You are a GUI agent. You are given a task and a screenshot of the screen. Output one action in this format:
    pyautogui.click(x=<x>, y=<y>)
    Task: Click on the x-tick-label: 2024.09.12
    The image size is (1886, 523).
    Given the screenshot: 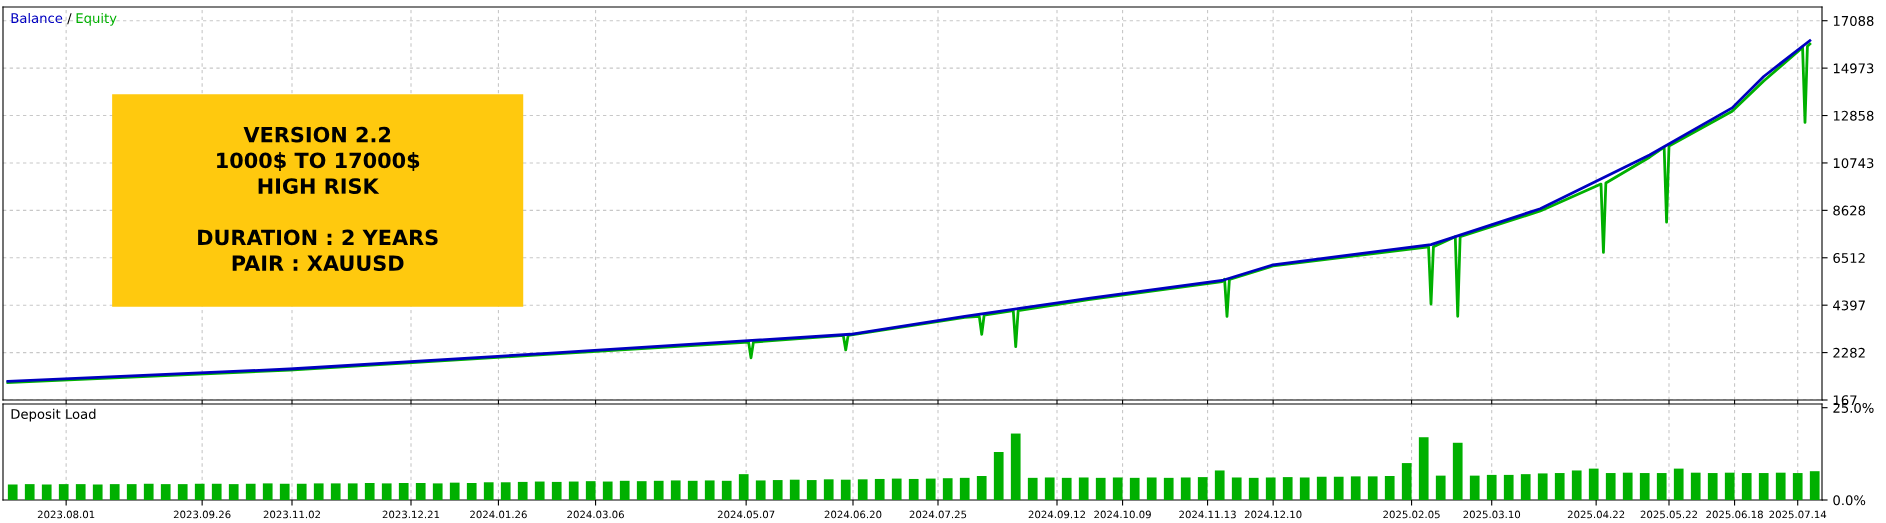 What is the action you would take?
    pyautogui.click(x=1057, y=514)
    